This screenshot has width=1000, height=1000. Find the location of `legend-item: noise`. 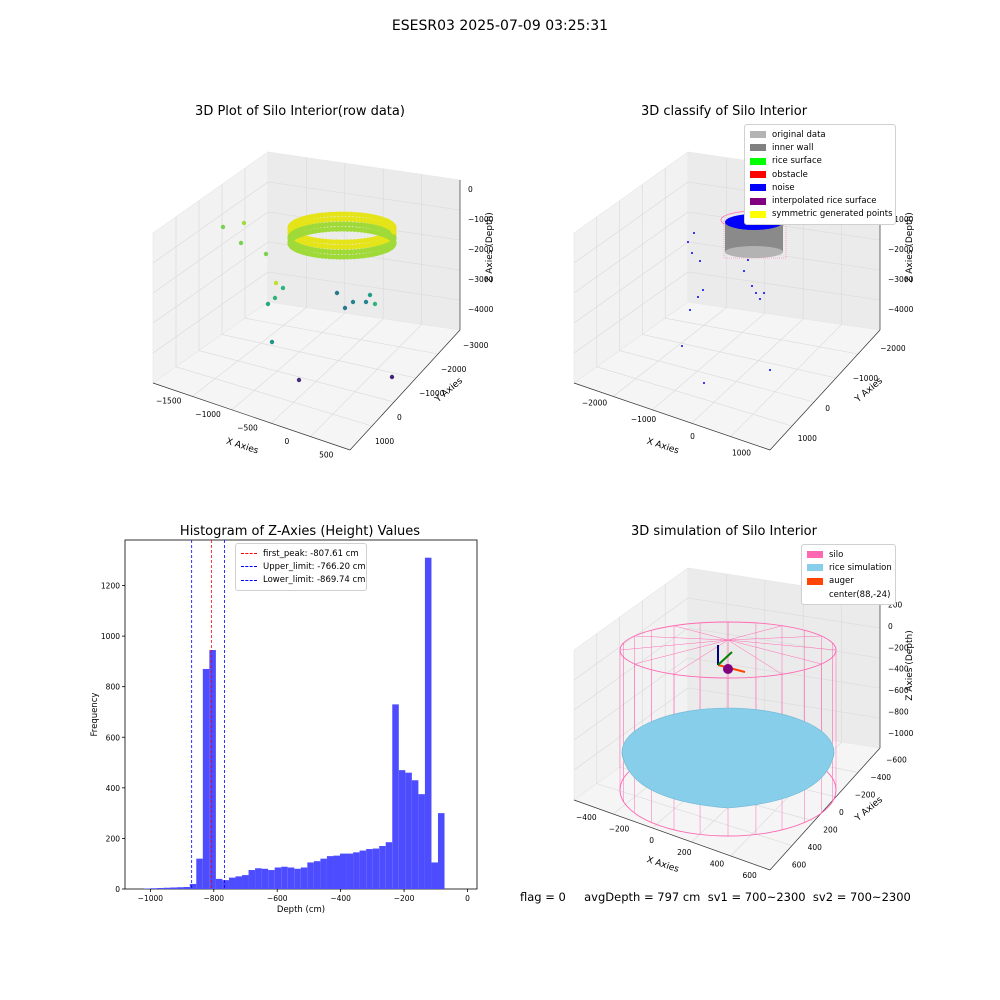

legend-item: noise is located at coordinates (820, 187).